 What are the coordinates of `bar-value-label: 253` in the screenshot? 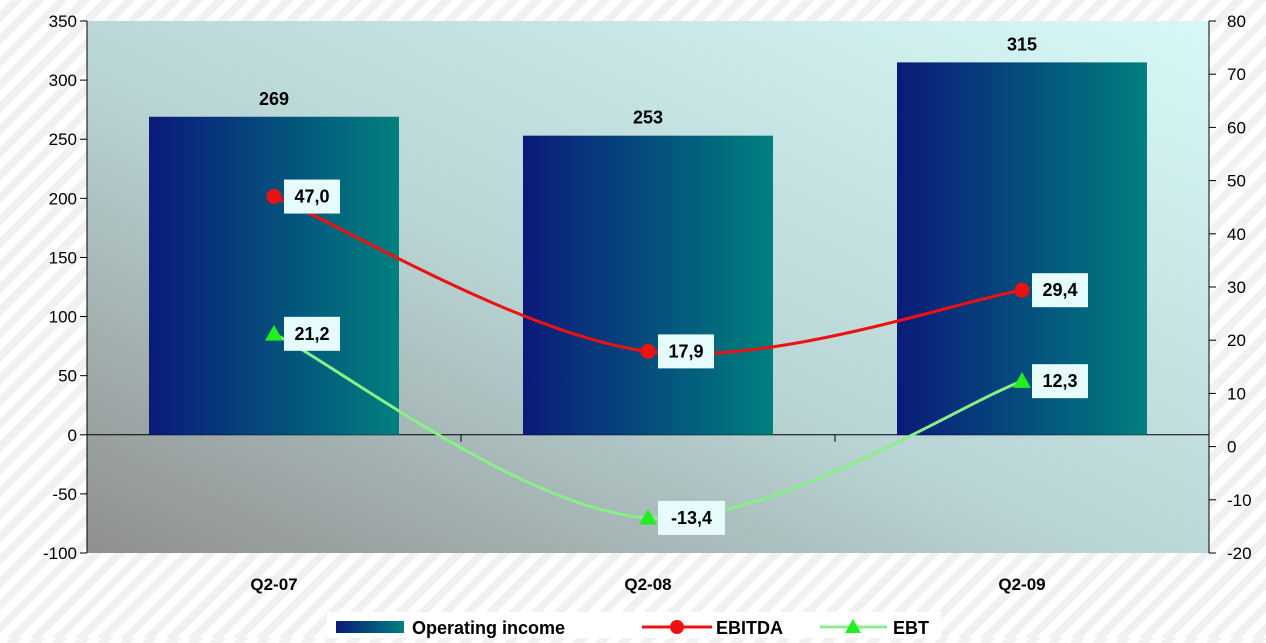 It's located at (648, 118).